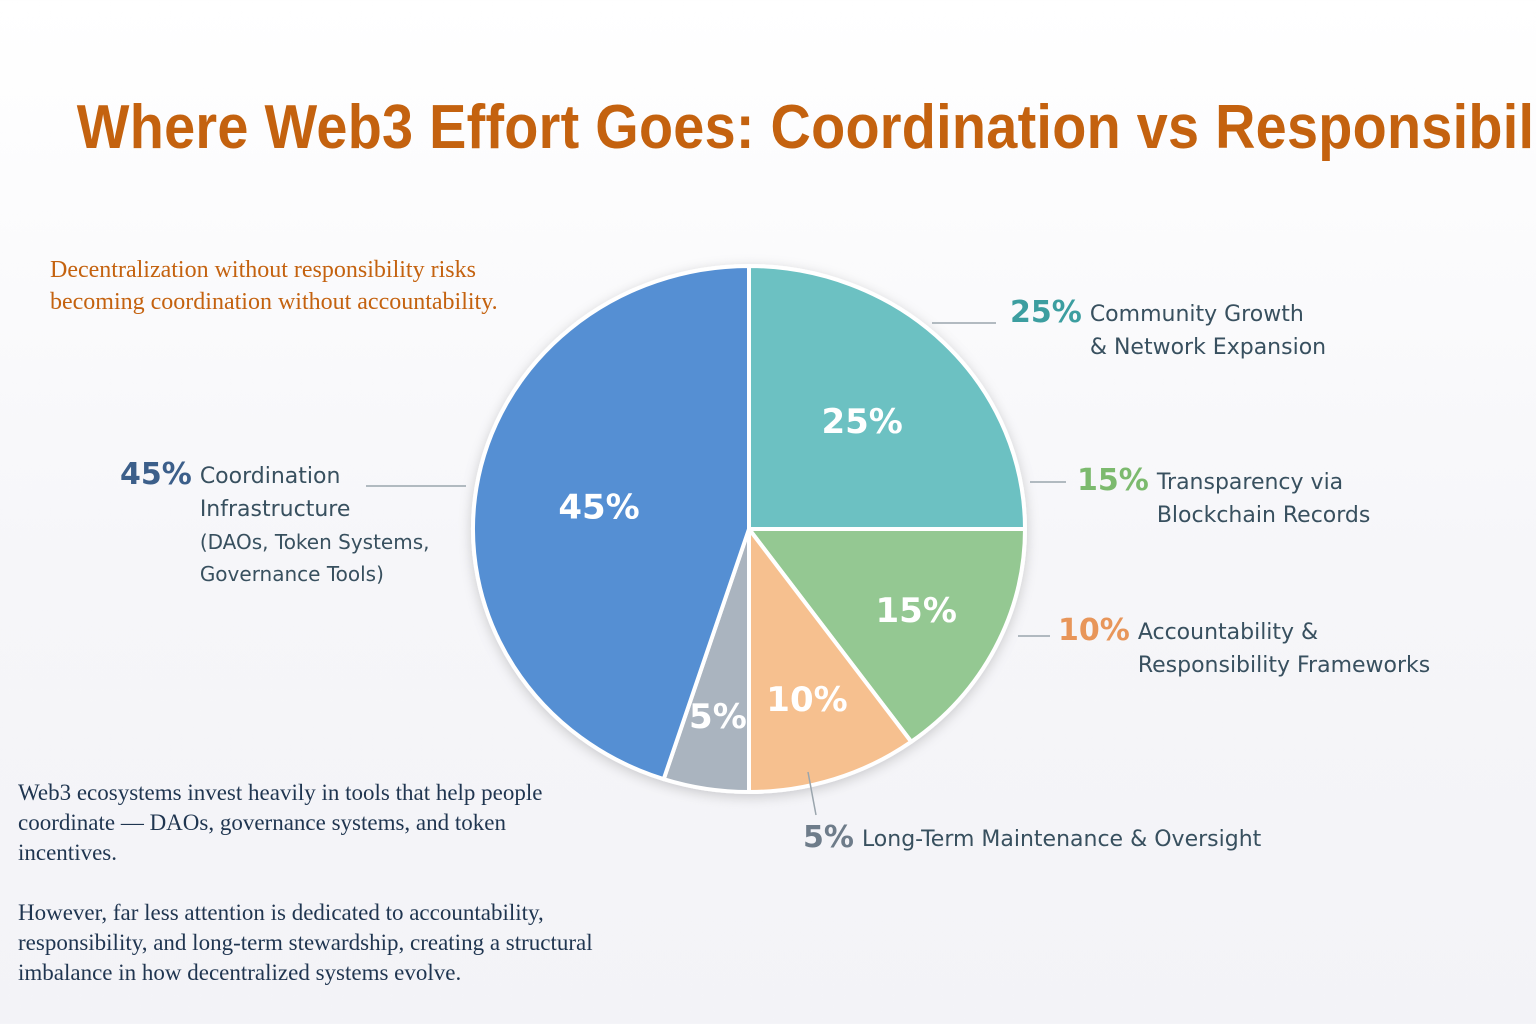 The width and height of the screenshot is (1536, 1024). I want to click on slice-percent-label: 45%, so click(156, 474).